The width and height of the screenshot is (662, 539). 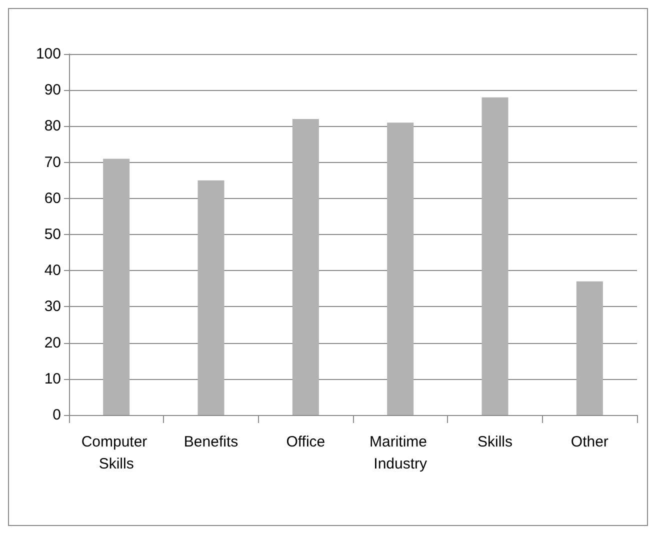 I want to click on y-tick-label: 60, so click(x=52, y=198).